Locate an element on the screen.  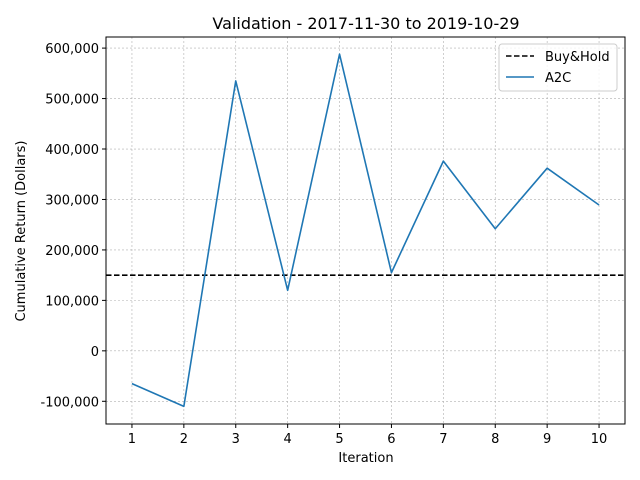
x-axis-title: Iteration is located at coordinates (365, 458).